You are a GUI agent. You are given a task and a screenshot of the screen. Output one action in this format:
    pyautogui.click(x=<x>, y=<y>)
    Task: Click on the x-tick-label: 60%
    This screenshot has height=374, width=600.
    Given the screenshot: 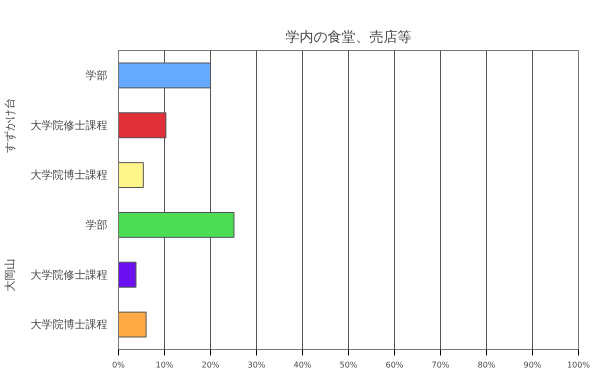 What is the action you would take?
    pyautogui.click(x=395, y=365)
    